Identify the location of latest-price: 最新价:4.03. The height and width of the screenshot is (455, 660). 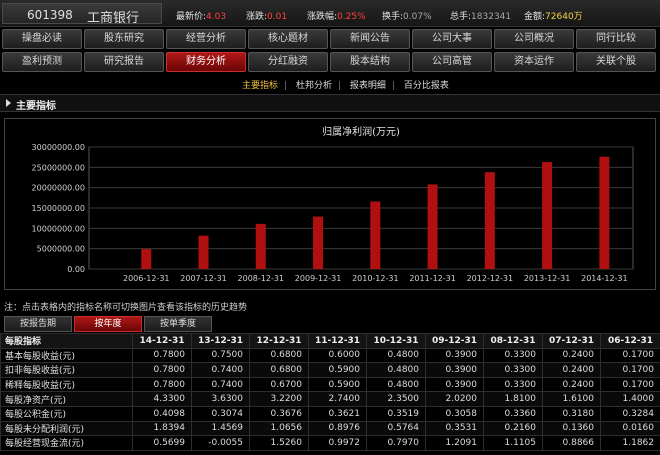
(201, 17).